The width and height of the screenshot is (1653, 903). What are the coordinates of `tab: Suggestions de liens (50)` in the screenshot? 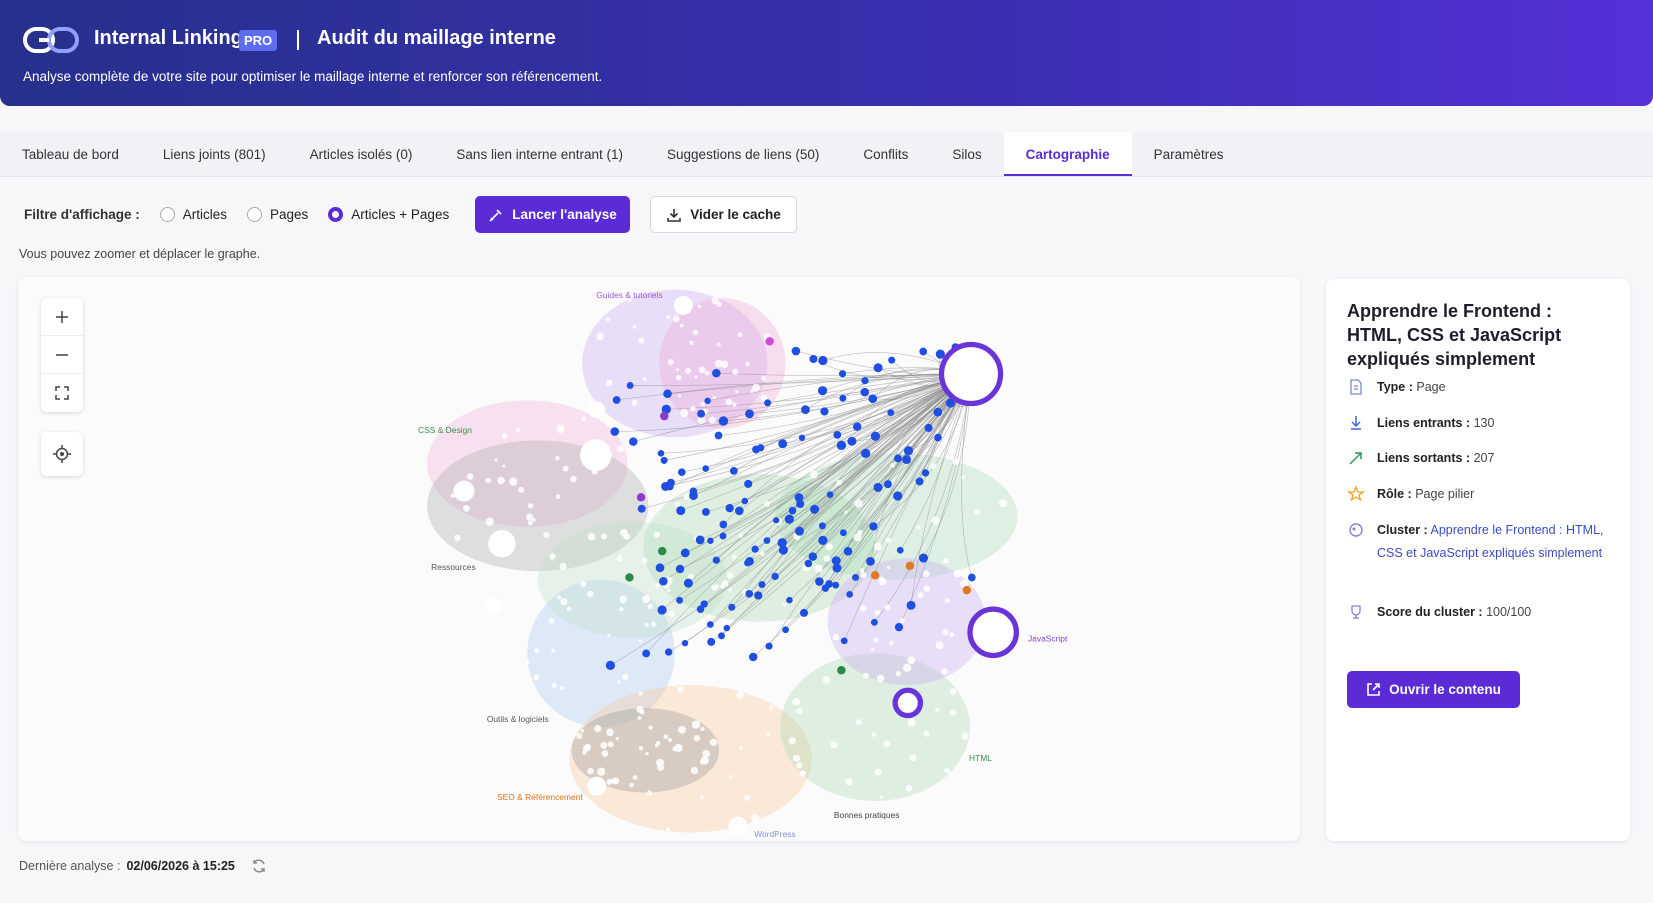 It's located at (743, 154).